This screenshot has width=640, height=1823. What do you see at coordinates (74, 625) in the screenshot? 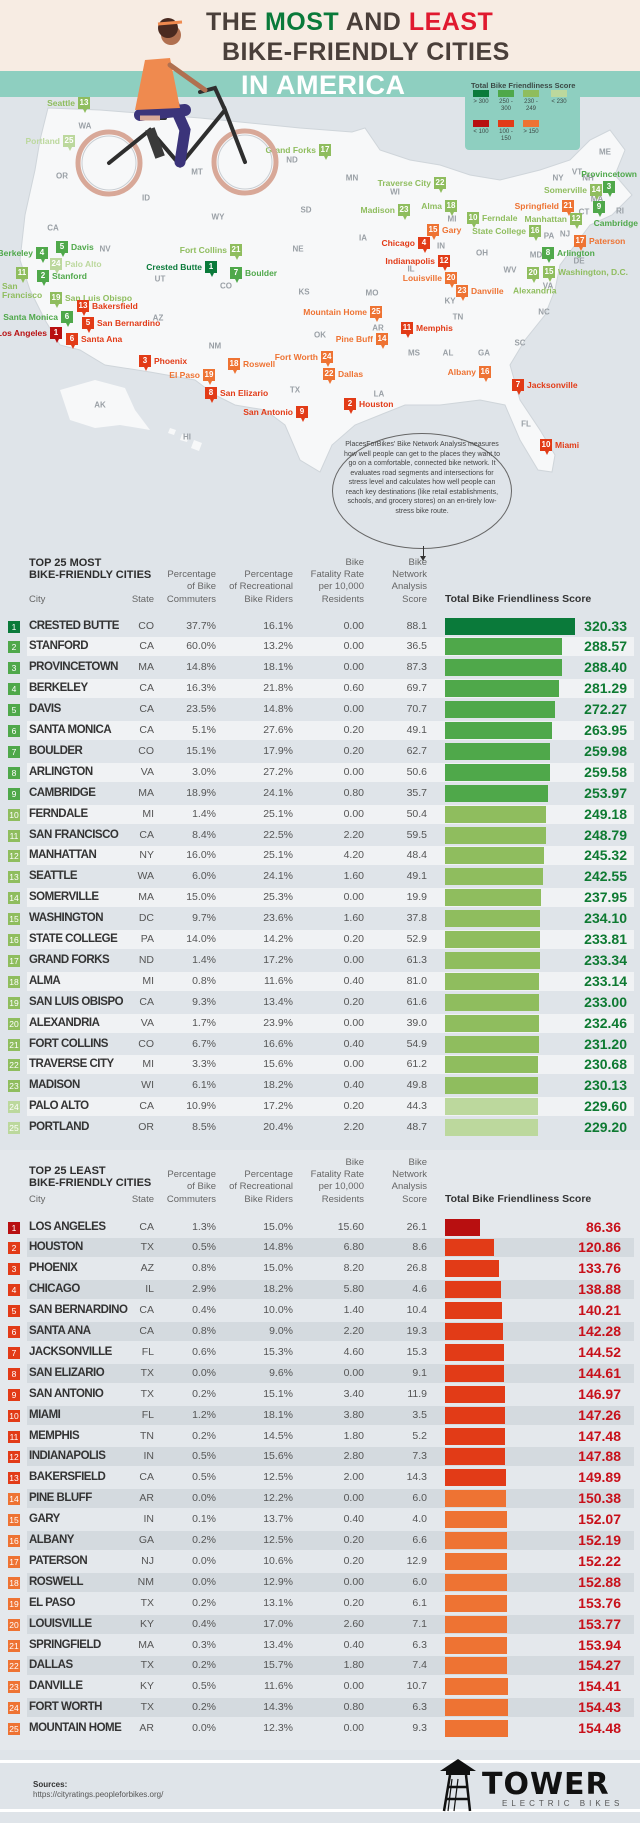
I see `city-name: CRESTED BUTTE` at bounding box center [74, 625].